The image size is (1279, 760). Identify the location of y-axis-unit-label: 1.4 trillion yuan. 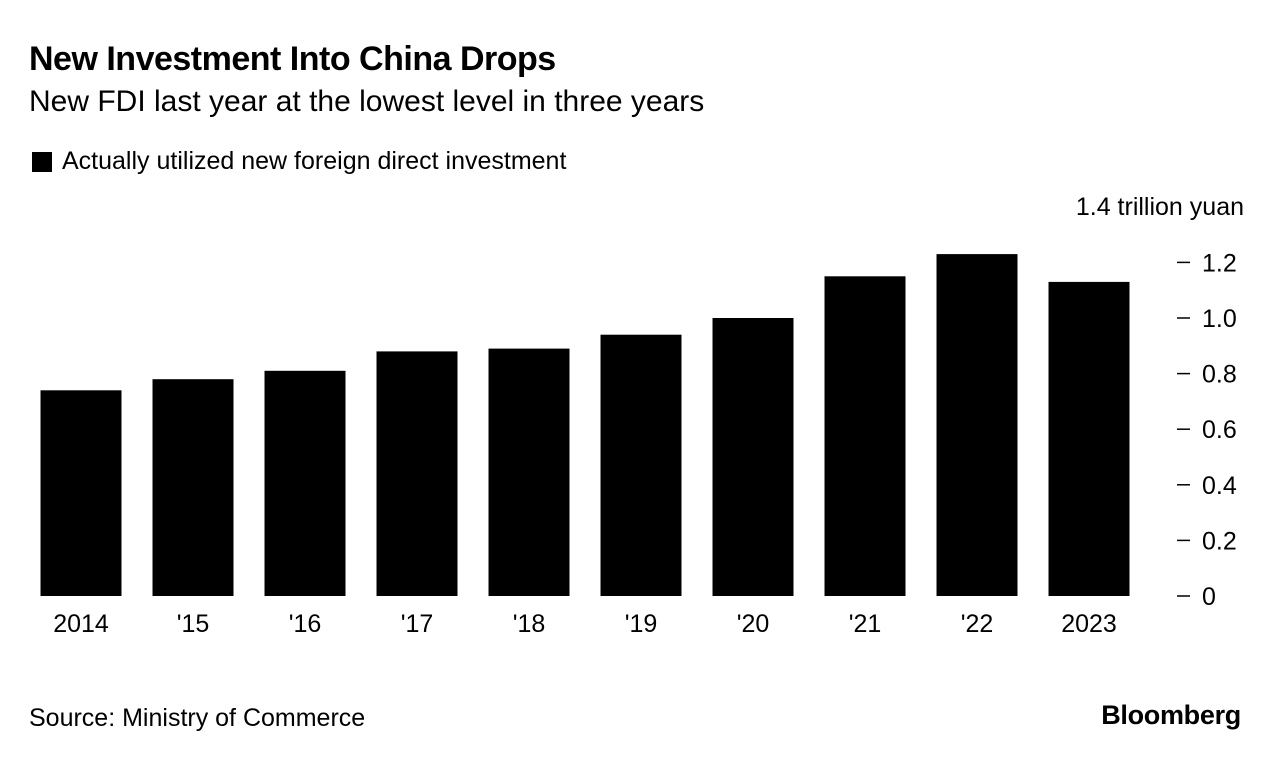
(1159, 207).